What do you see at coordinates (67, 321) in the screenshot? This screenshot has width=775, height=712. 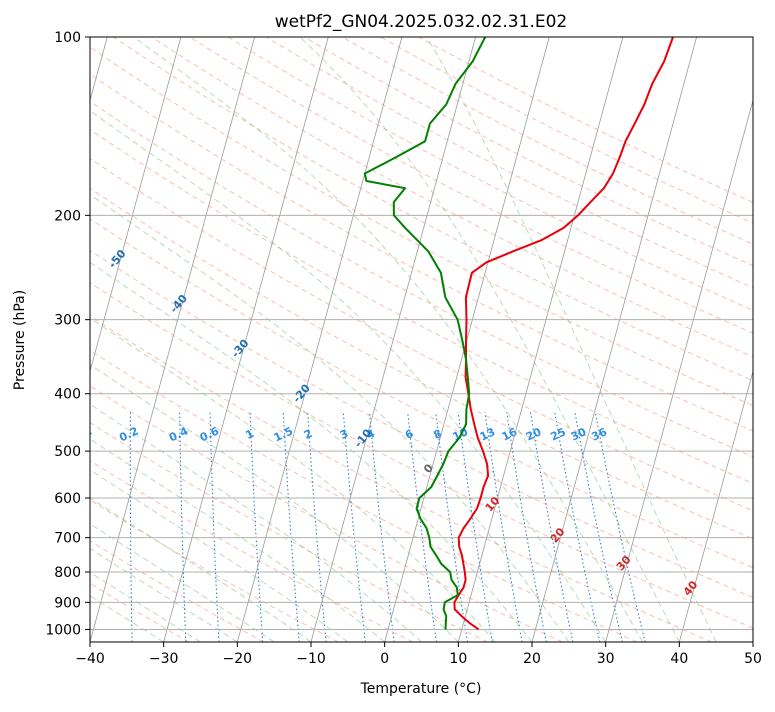 I see `y-tick-label: 300` at bounding box center [67, 321].